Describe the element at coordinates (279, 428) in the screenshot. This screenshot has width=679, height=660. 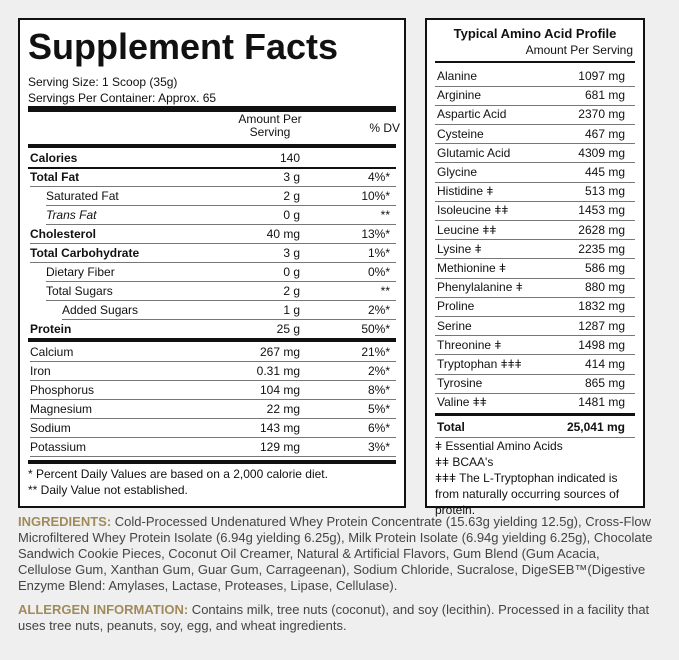
I see `nutrient-amount: 143 mg` at that location.